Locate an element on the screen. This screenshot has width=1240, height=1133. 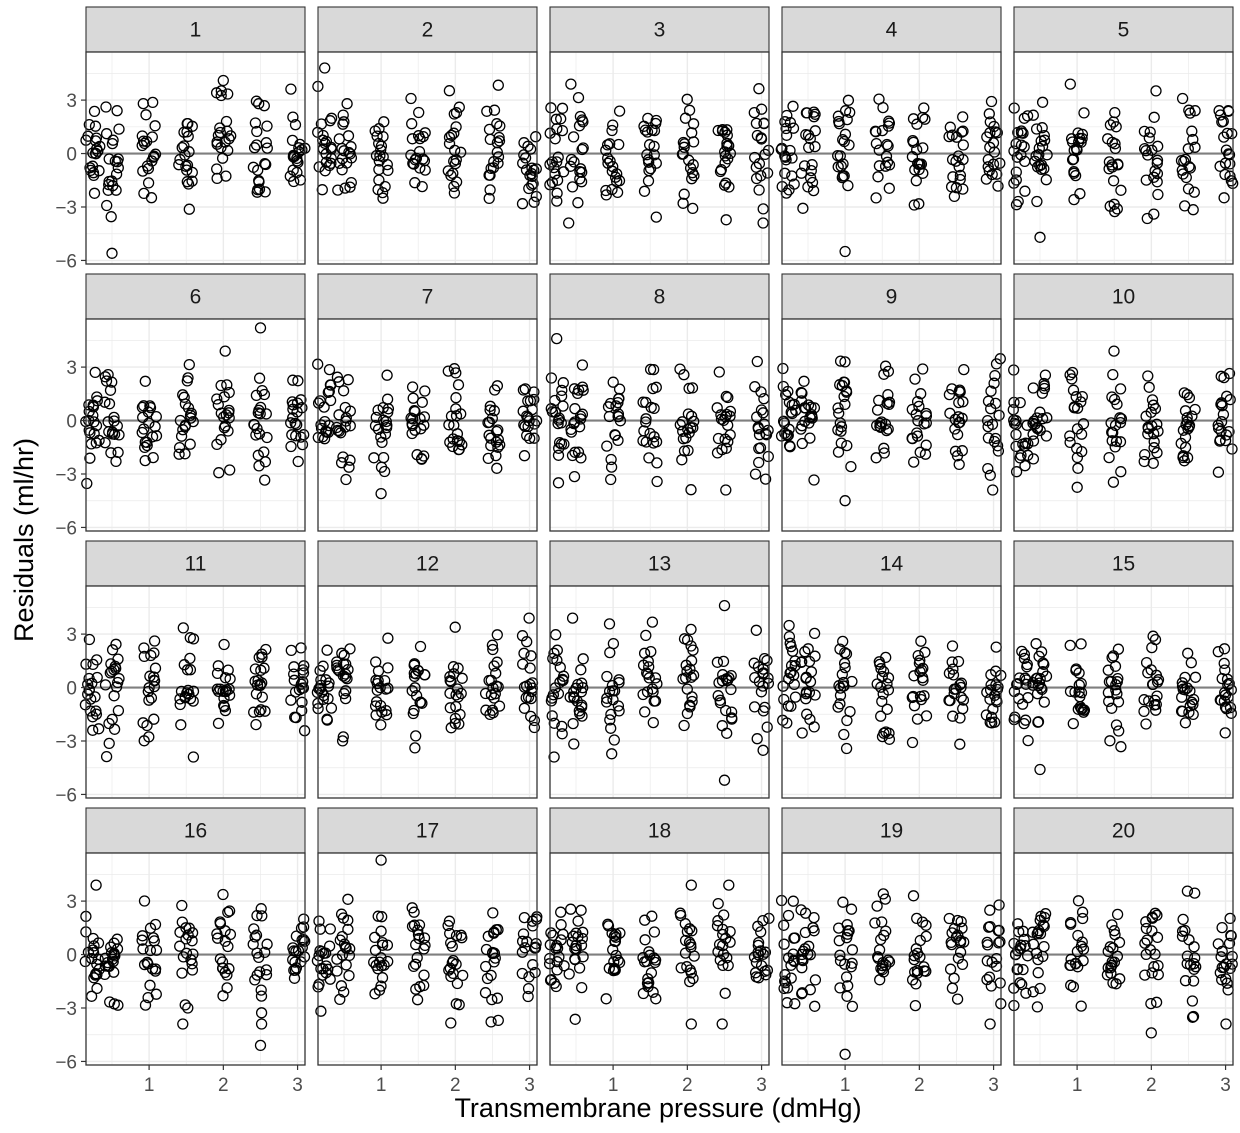
panel-strip-label: 12 is located at coordinates (427, 564).